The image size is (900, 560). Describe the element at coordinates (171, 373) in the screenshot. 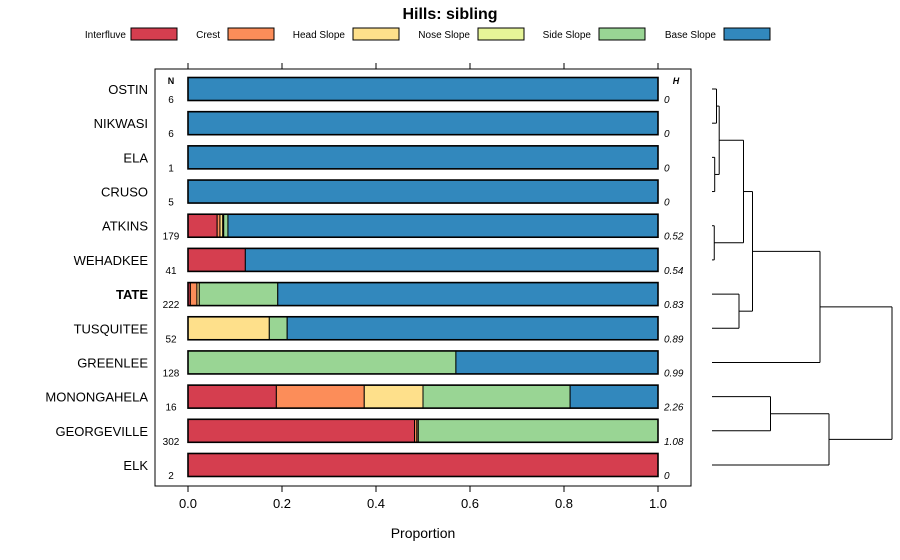

I see `n-value: 128` at that location.